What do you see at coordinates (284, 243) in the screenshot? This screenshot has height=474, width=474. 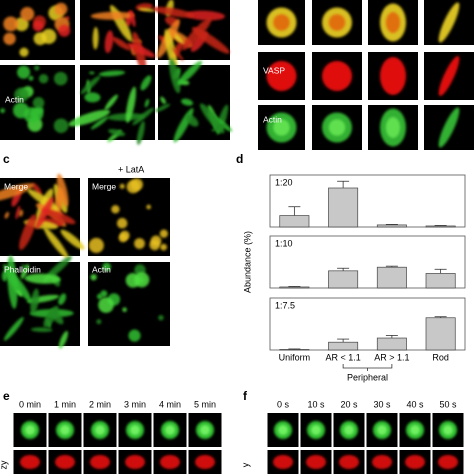 I see `subplot-label: 1:10` at bounding box center [284, 243].